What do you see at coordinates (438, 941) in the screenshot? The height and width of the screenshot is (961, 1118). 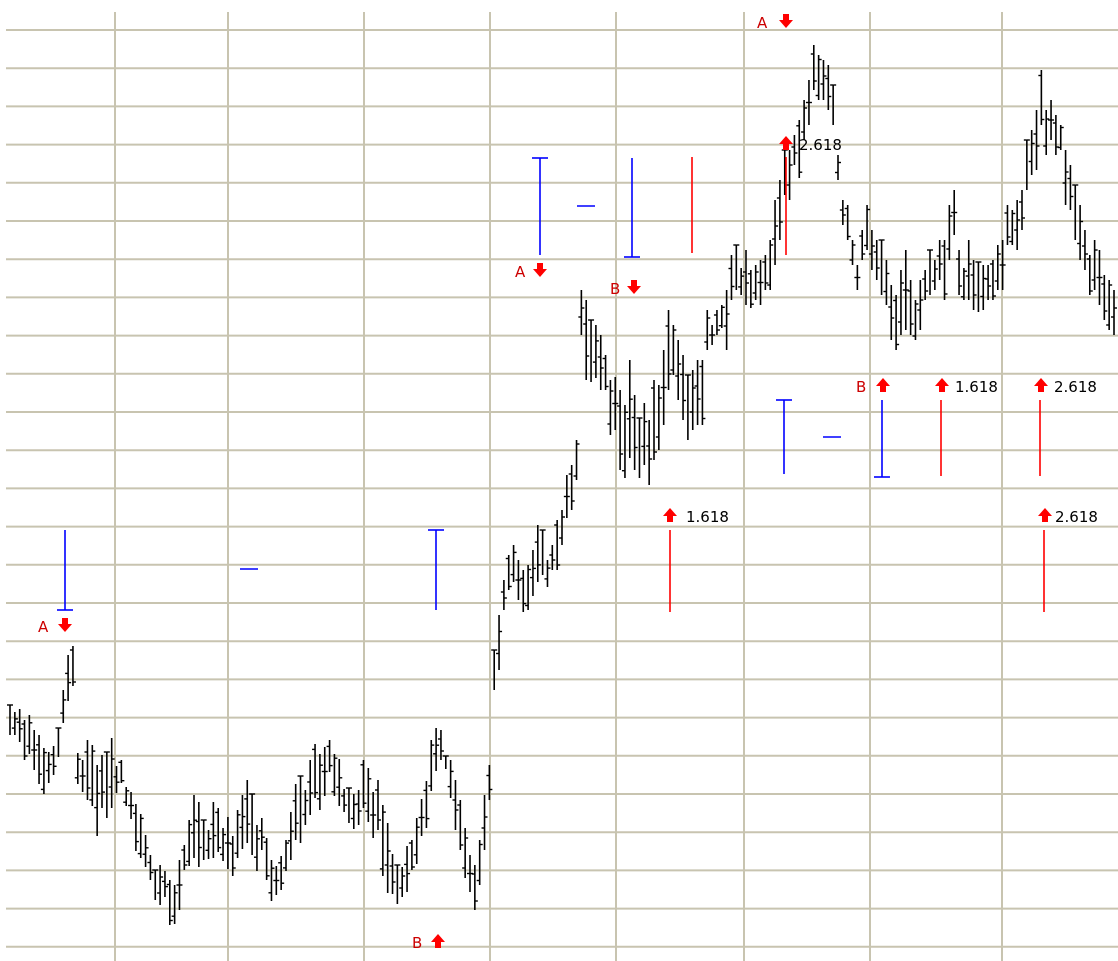 I see `arrow-up-b1` at bounding box center [438, 941].